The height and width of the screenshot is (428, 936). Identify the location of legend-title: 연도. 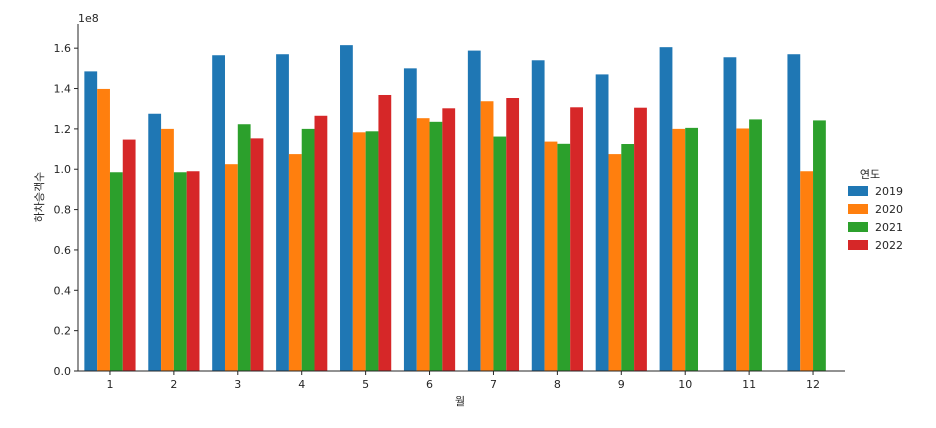
(870, 174).